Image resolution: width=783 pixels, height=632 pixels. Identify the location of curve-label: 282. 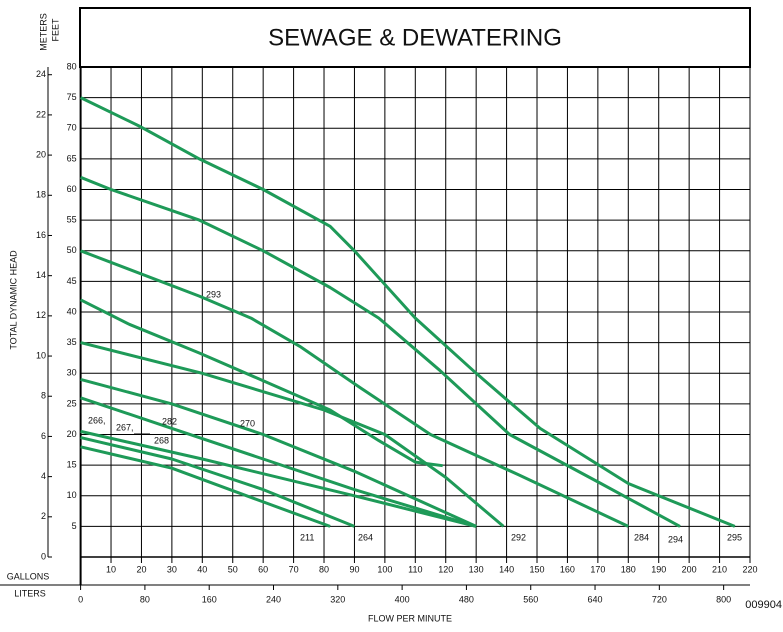
(169, 421).